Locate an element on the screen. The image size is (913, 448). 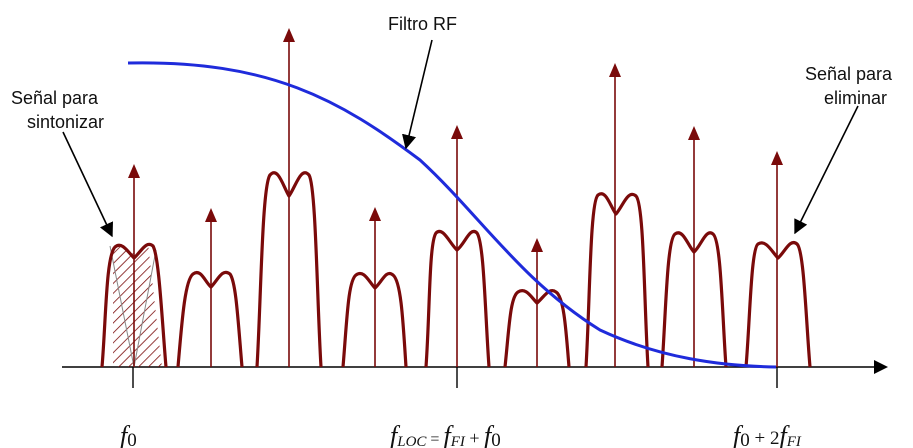
f0-2fi-label: f0 + 2fFI is located at coordinates (767, 434).